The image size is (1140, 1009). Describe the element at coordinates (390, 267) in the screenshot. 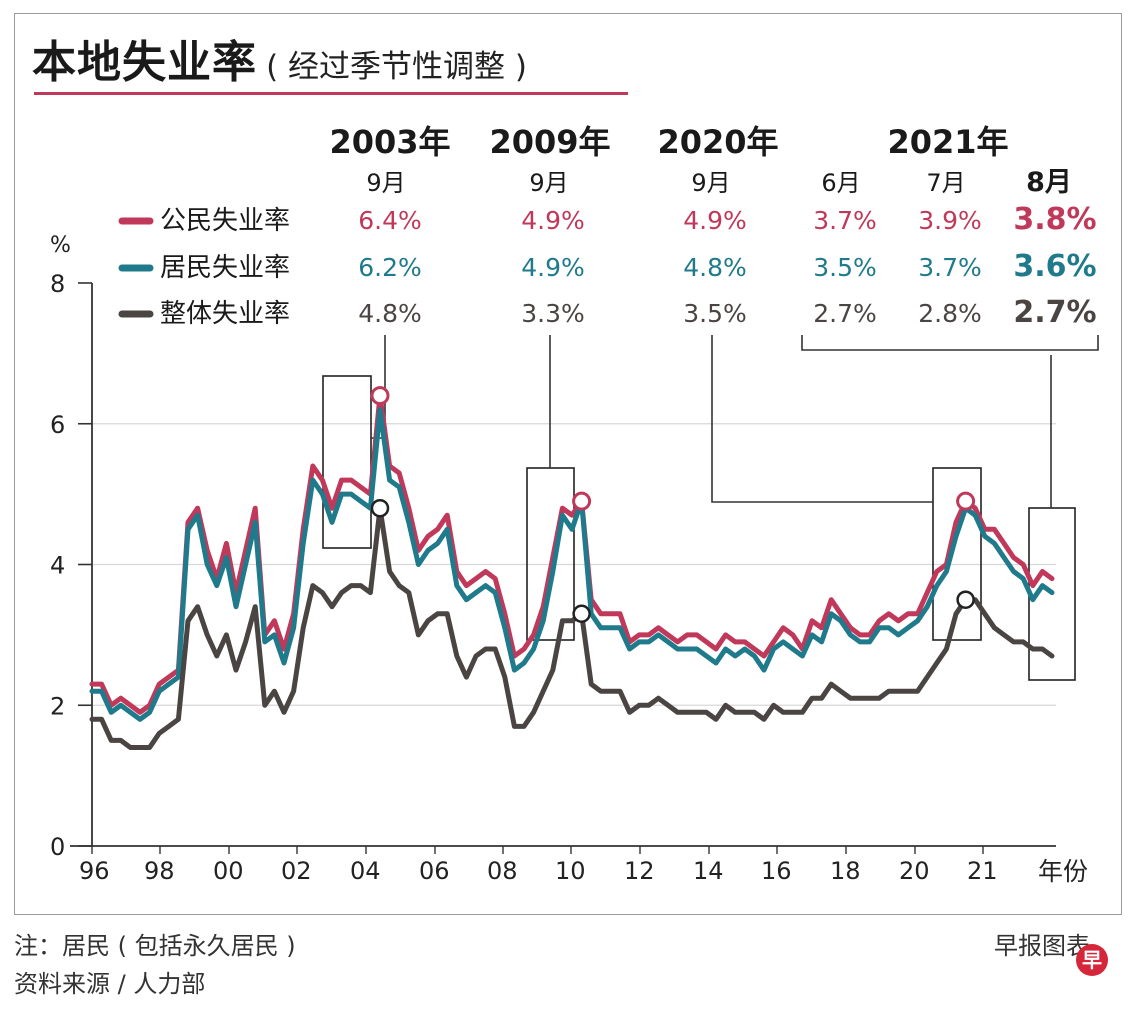

I see `table-value: 6.2%` at that location.